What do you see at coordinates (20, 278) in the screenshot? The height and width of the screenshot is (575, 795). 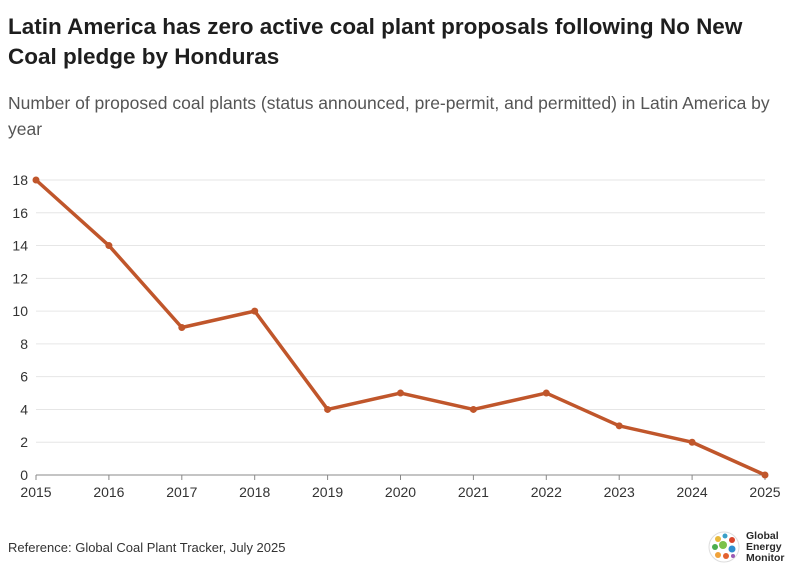 I see `y-tick-label: 12` at bounding box center [20, 278].